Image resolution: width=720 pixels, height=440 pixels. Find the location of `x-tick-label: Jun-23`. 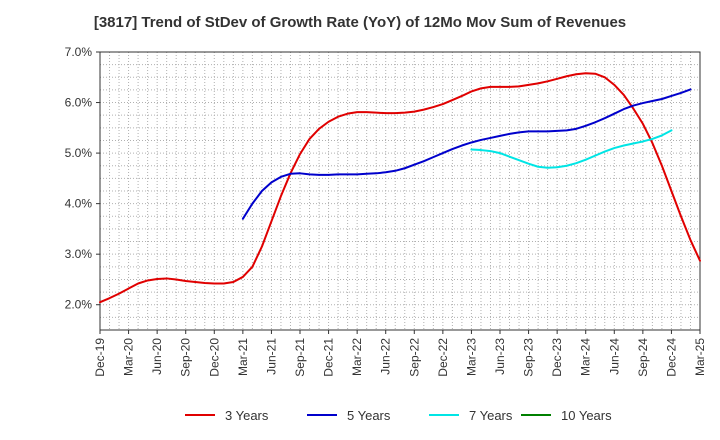

x-tick-label: Jun-23 is located at coordinates (500, 356).